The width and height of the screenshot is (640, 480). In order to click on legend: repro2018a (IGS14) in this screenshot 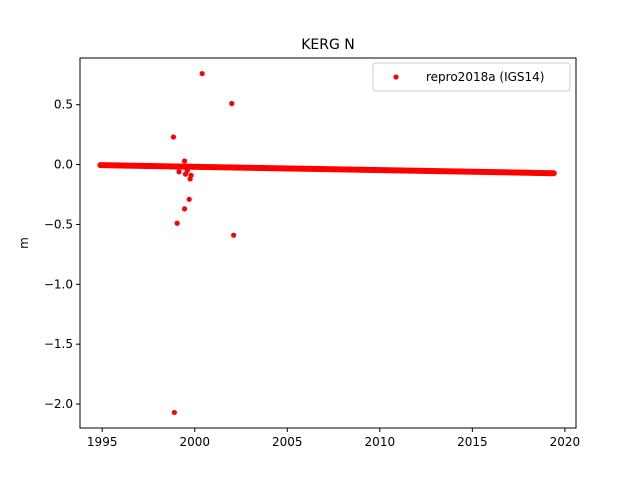, I will do `click(471, 77)`.